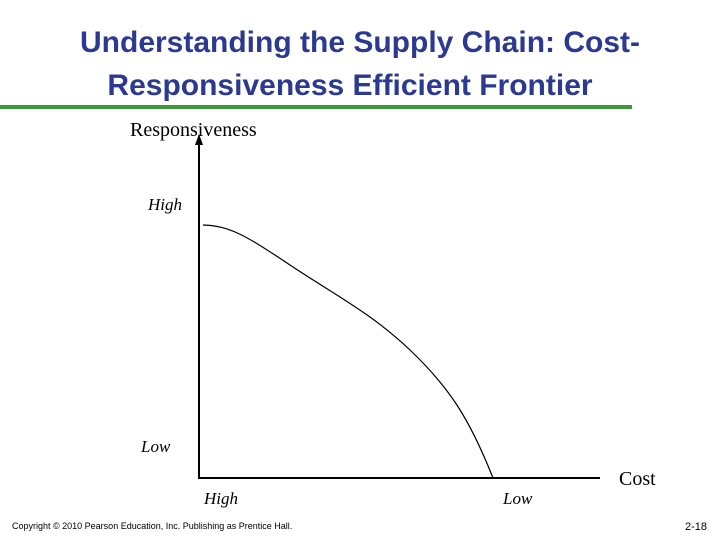 The image size is (720, 540). Describe the element at coordinates (199, 139) in the screenshot. I see `y-arrow` at that location.